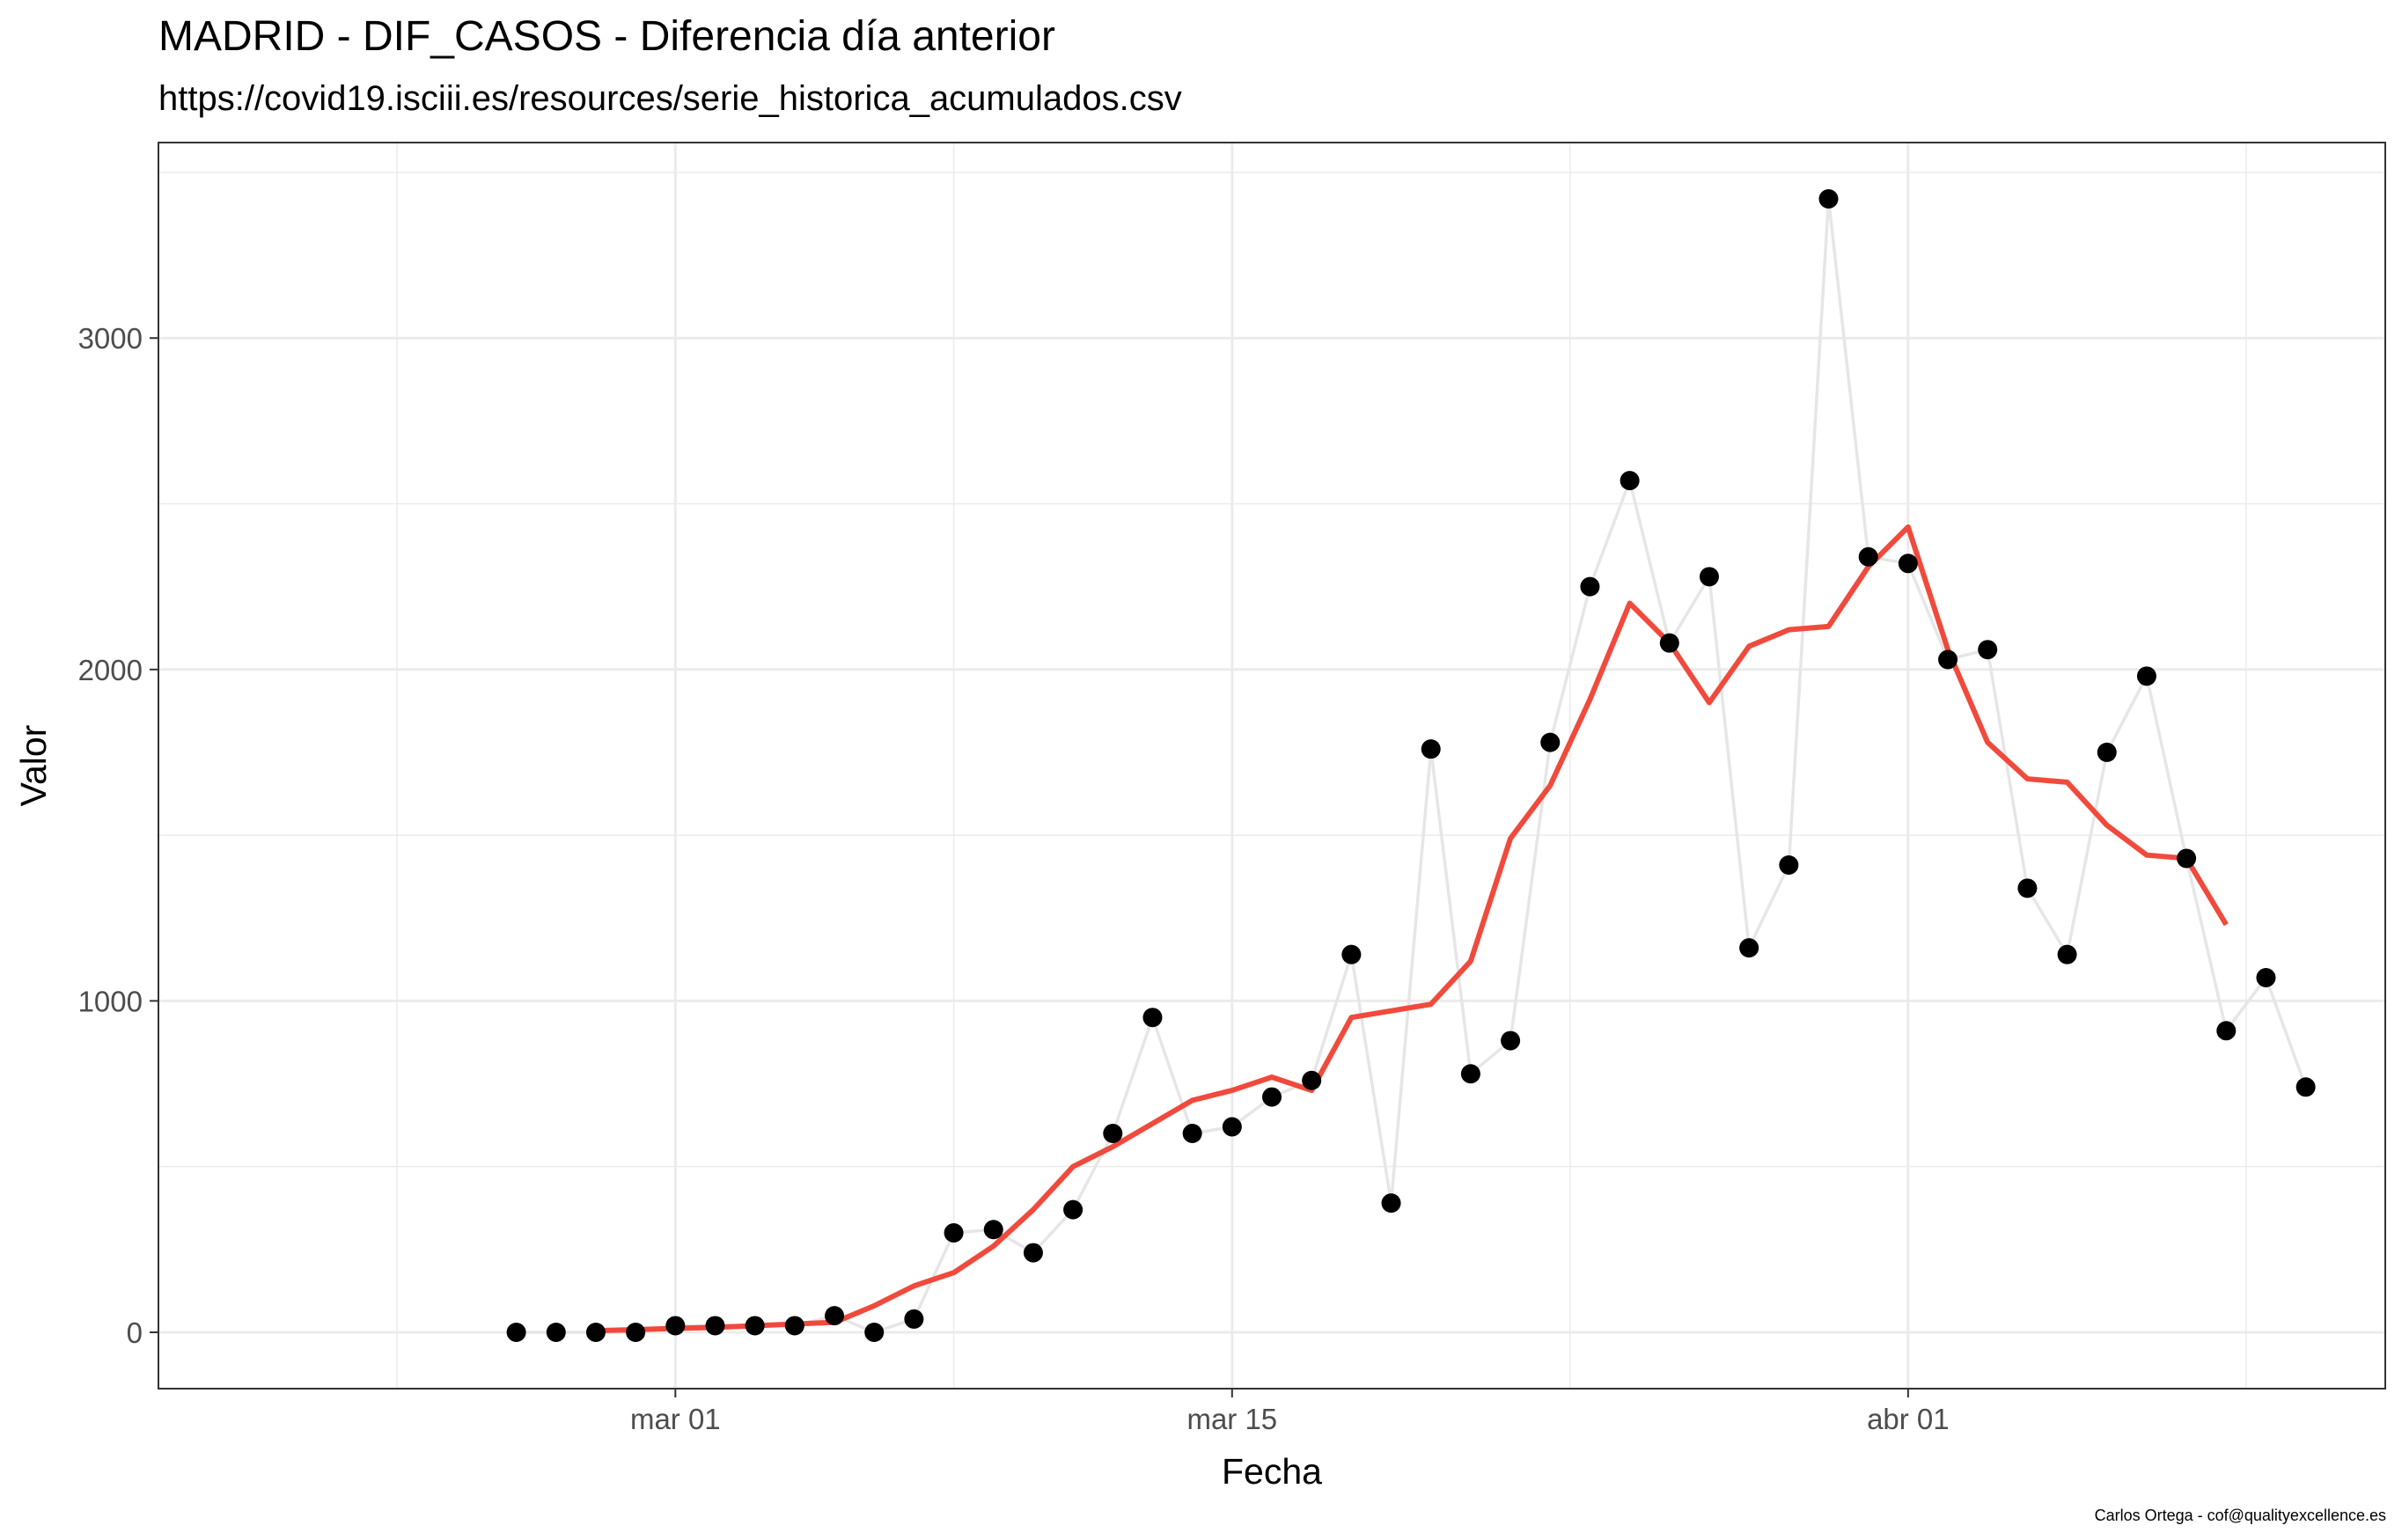 This screenshot has height=1540, width=2402. What do you see at coordinates (135, 1332) in the screenshot?
I see `y-tick-label: 0` at bounding box center [135, 1332].